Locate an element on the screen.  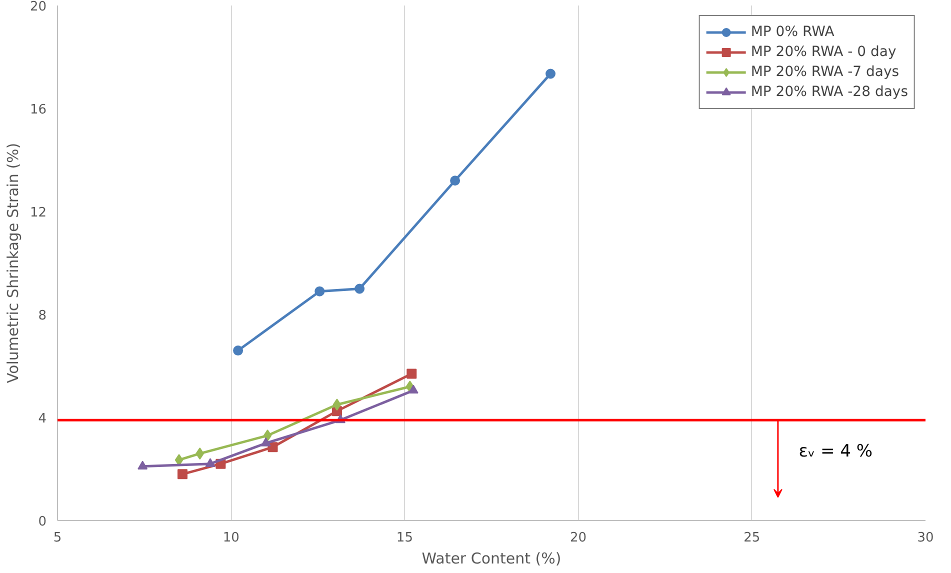
y-tick-label: 12 is located at coordinates (38, 213).